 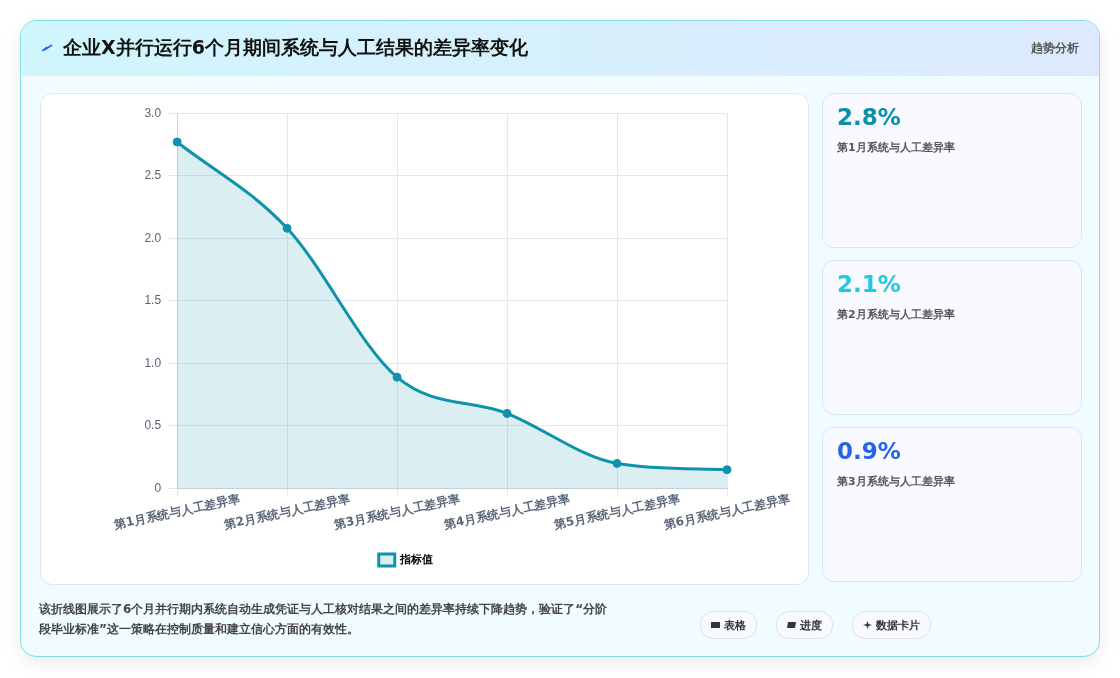 I want to click on text: 0.9%, so click(x=869, y=451).